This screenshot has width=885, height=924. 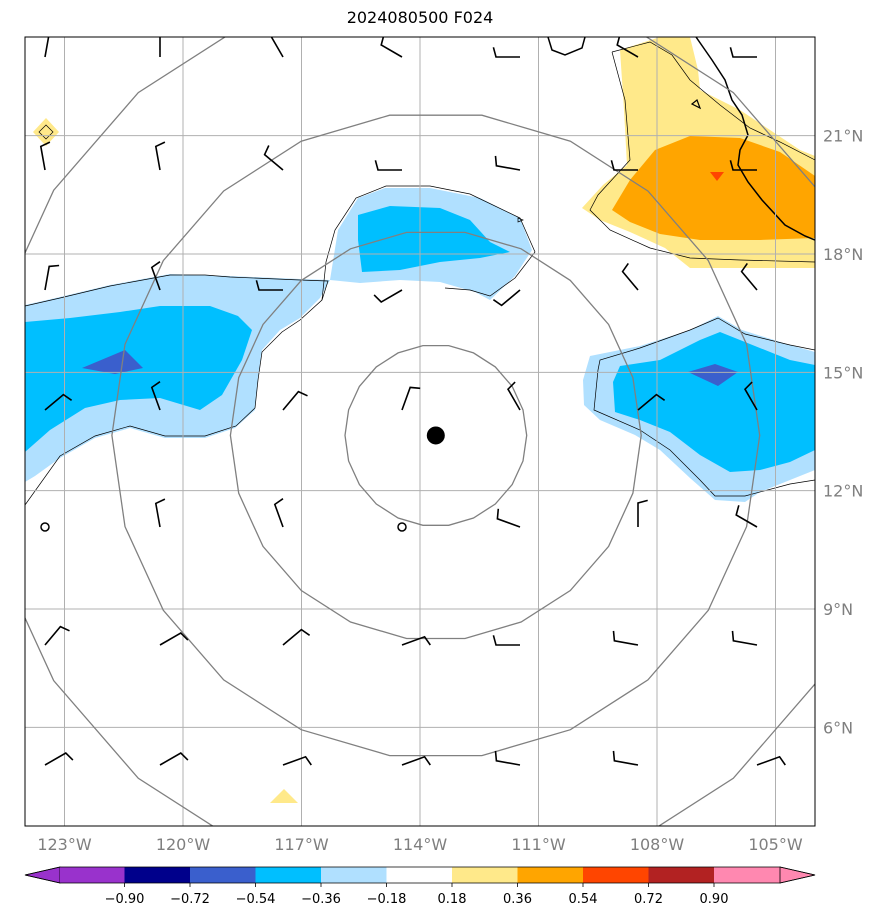 I want to click on shade-orangered-ne, so click(x=717, y=176).